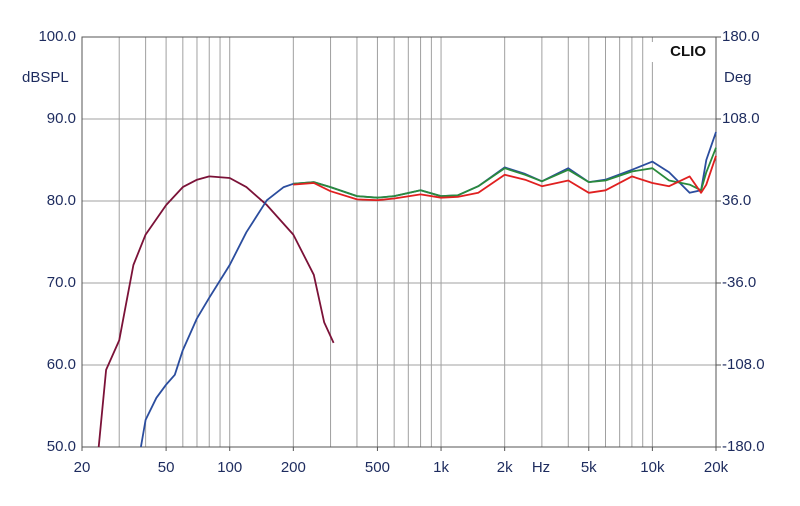  I want to click on x-tick-label: 20, so click(82, 467).